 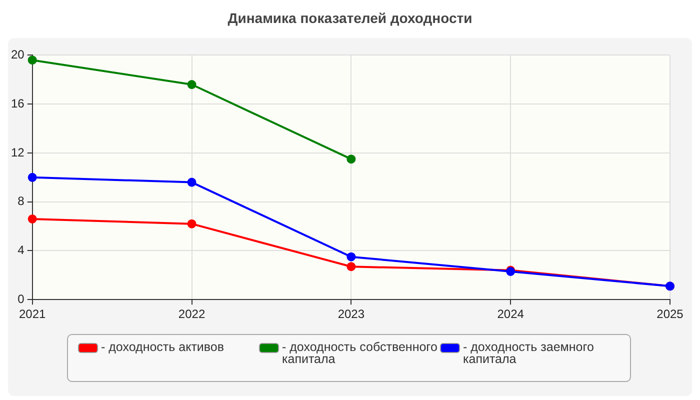 I want to click on x-tick-label: 2023, so click(x=351, y=314).